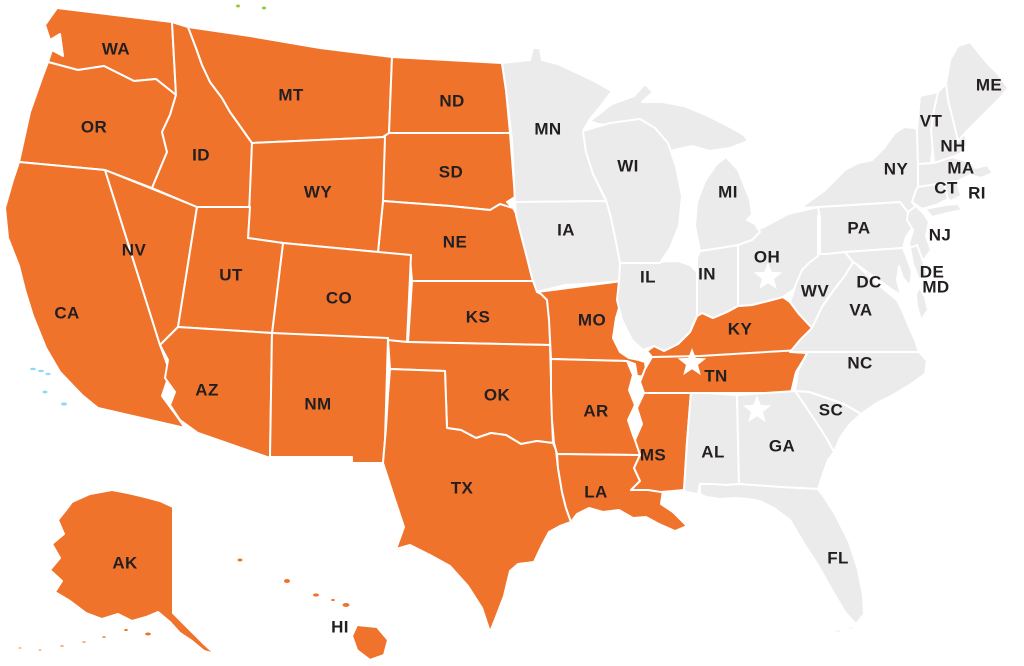 This screenshot has height=666, width=1024. Describe the element at coordinates (932, 272) in the screenshot. I see `state-label-de: DE` at that location.